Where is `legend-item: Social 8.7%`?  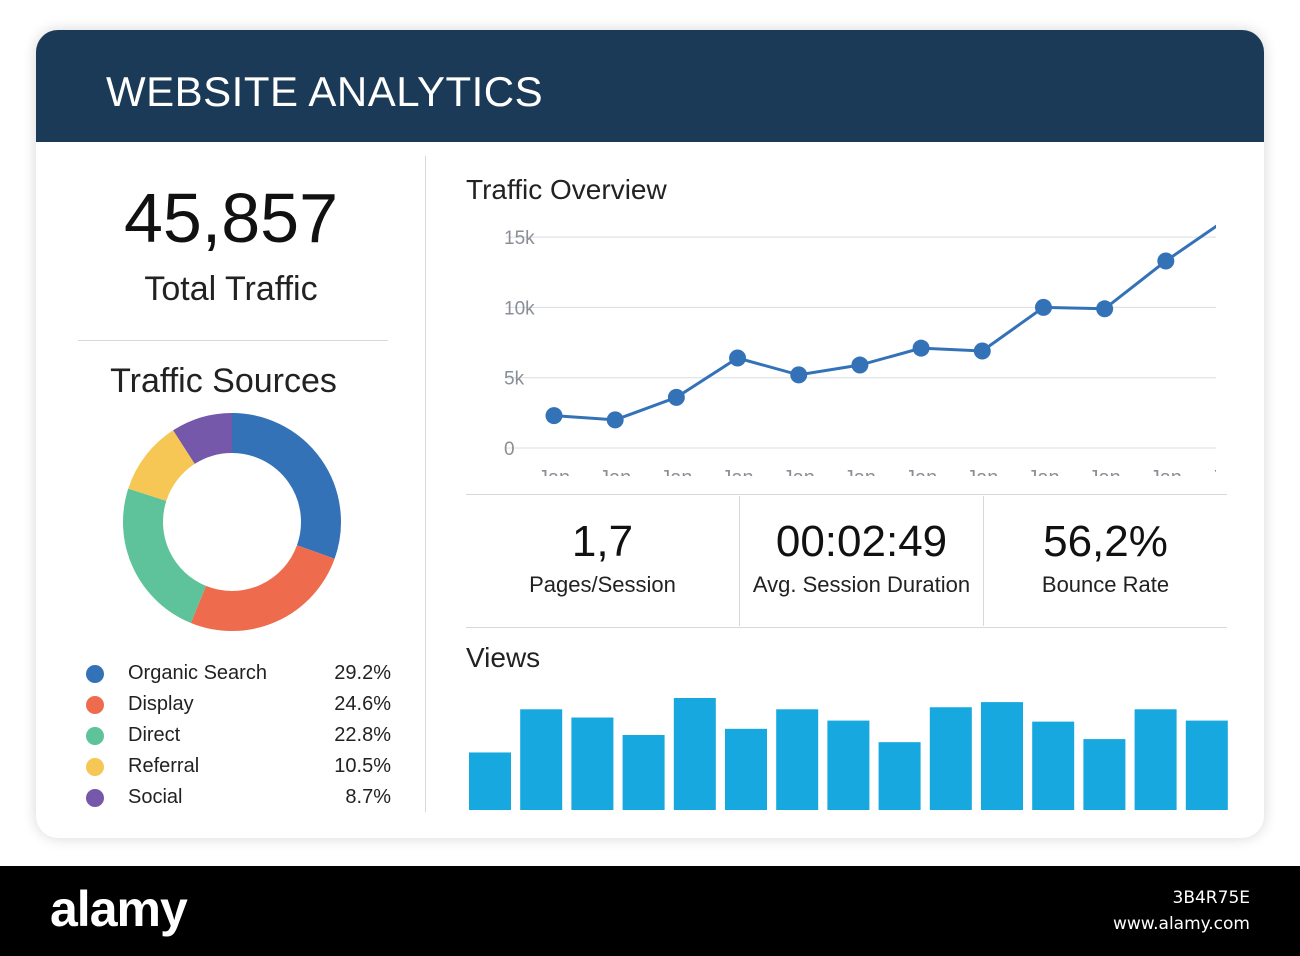 legend-item: Social 8.7% is located at coordinates (238, 797).